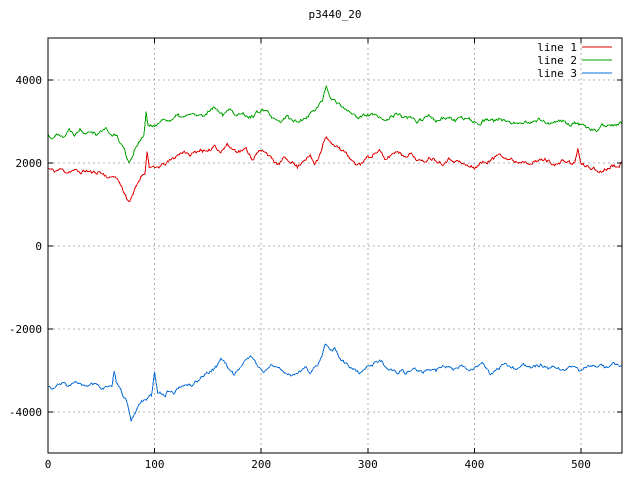  Describe the element at coordinates (48, 464) in the screenshot. I see `x-tick-label: 0` at that location.